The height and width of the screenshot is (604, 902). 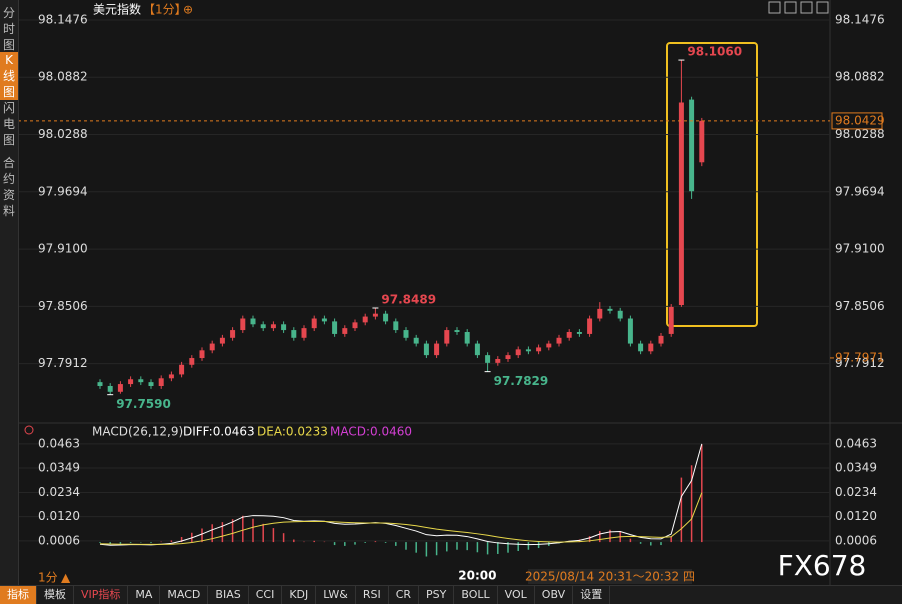 What do you see at coordinates (8, 124) in the screenshot?
I see `sidebar-tab: 闪电图` at bounding box center [8, 124].